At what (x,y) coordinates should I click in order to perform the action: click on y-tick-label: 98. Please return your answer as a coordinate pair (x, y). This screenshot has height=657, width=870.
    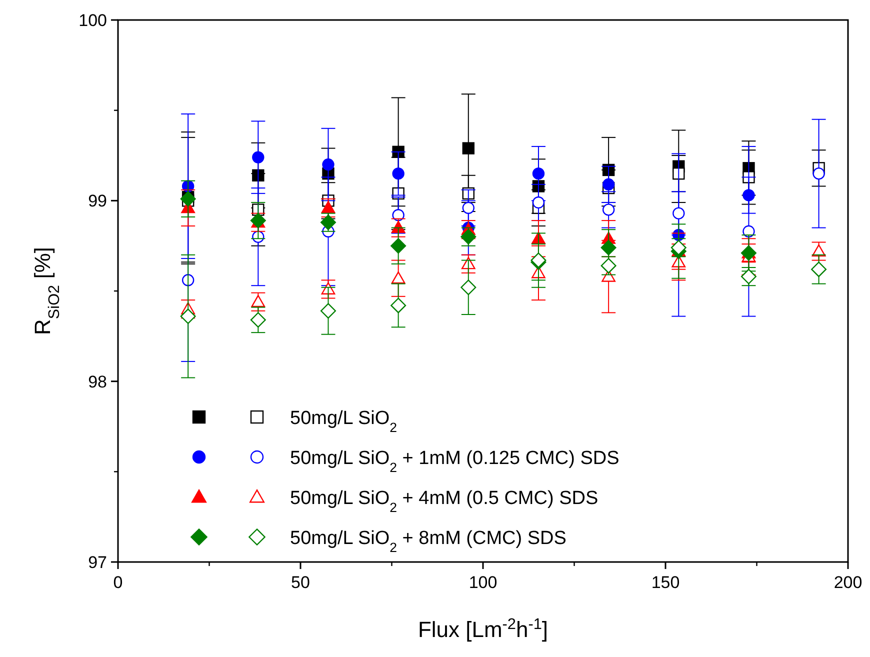
    Looking at the image, I should click on (97, 382).